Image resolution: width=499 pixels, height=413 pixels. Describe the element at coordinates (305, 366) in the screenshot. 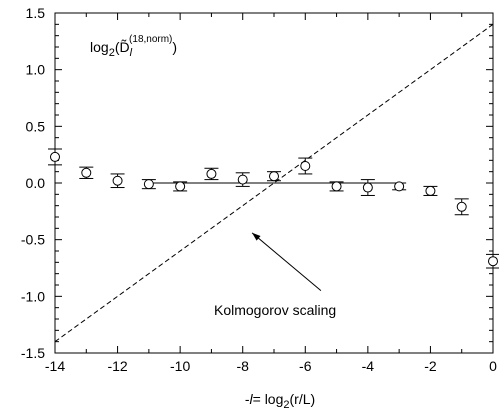

I see `x-tick-label: -6` at that location.